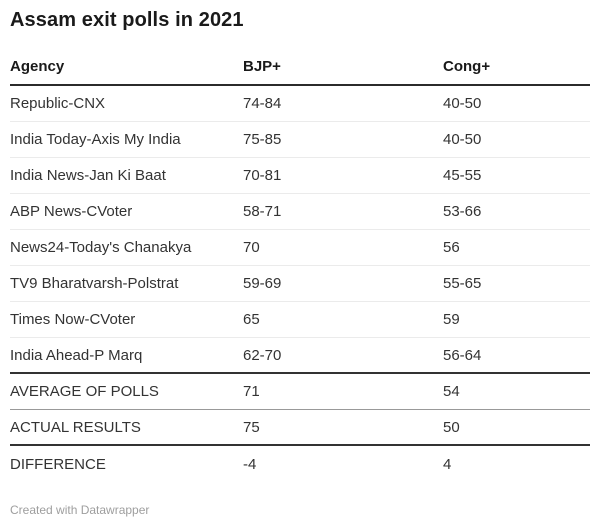  I want to click on column-header-cong: Cong+, so click(467, 66).